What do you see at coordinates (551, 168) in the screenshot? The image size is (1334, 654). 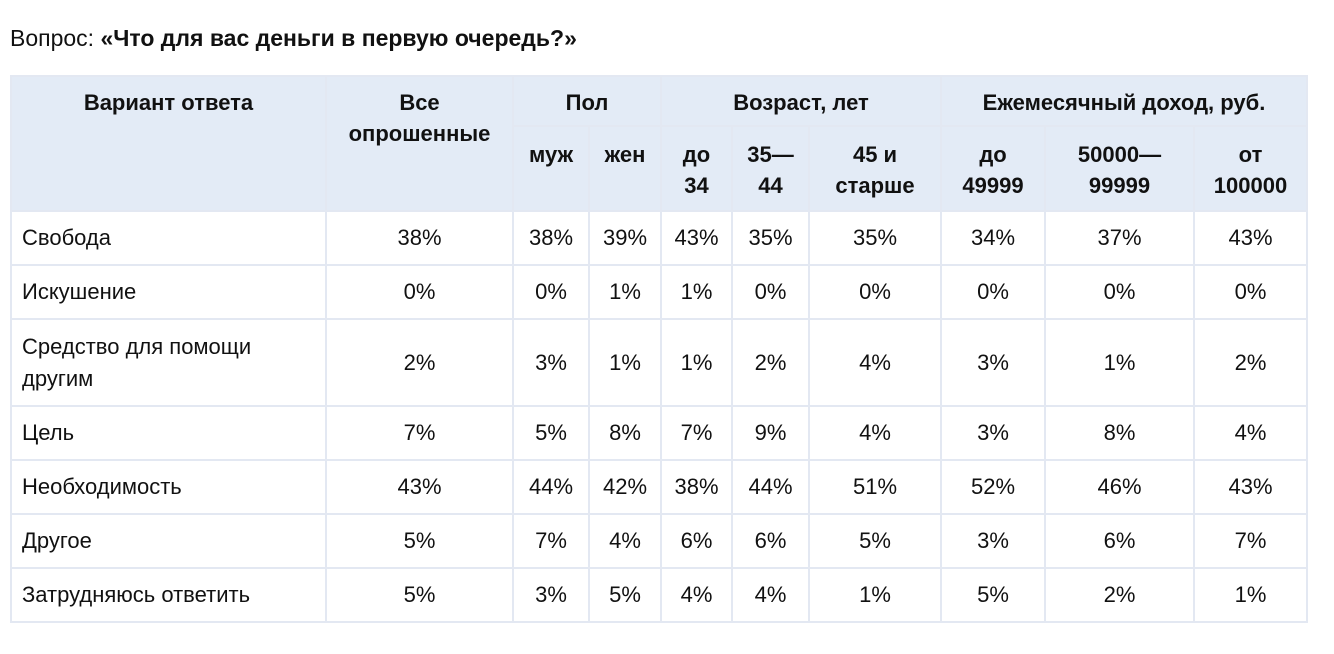 I see `header-gender-male: муж` at bounding box center [551, 168].